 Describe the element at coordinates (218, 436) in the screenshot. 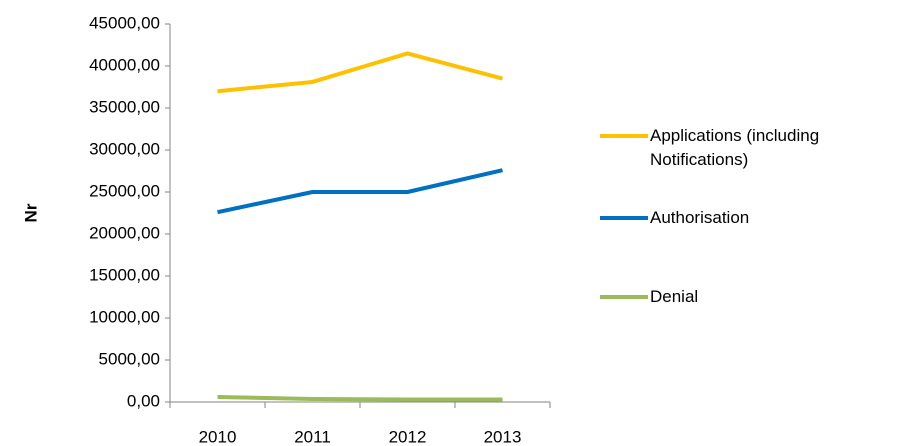

I see `x-tick-label: 2010` at that location.